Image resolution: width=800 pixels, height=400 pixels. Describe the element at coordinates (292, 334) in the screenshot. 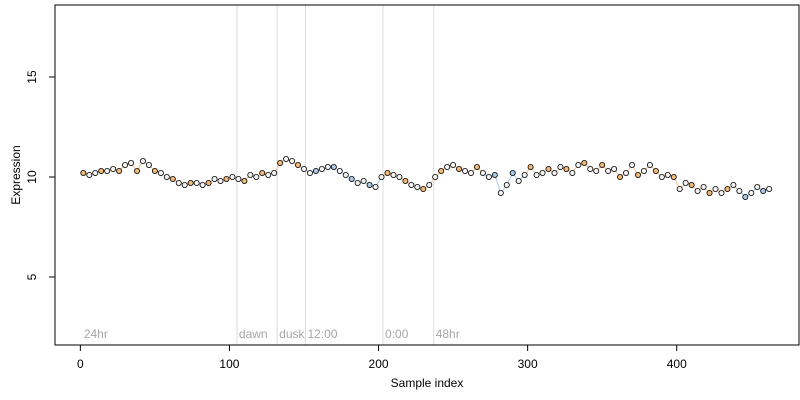

I see `region-label: dusk` at that location.